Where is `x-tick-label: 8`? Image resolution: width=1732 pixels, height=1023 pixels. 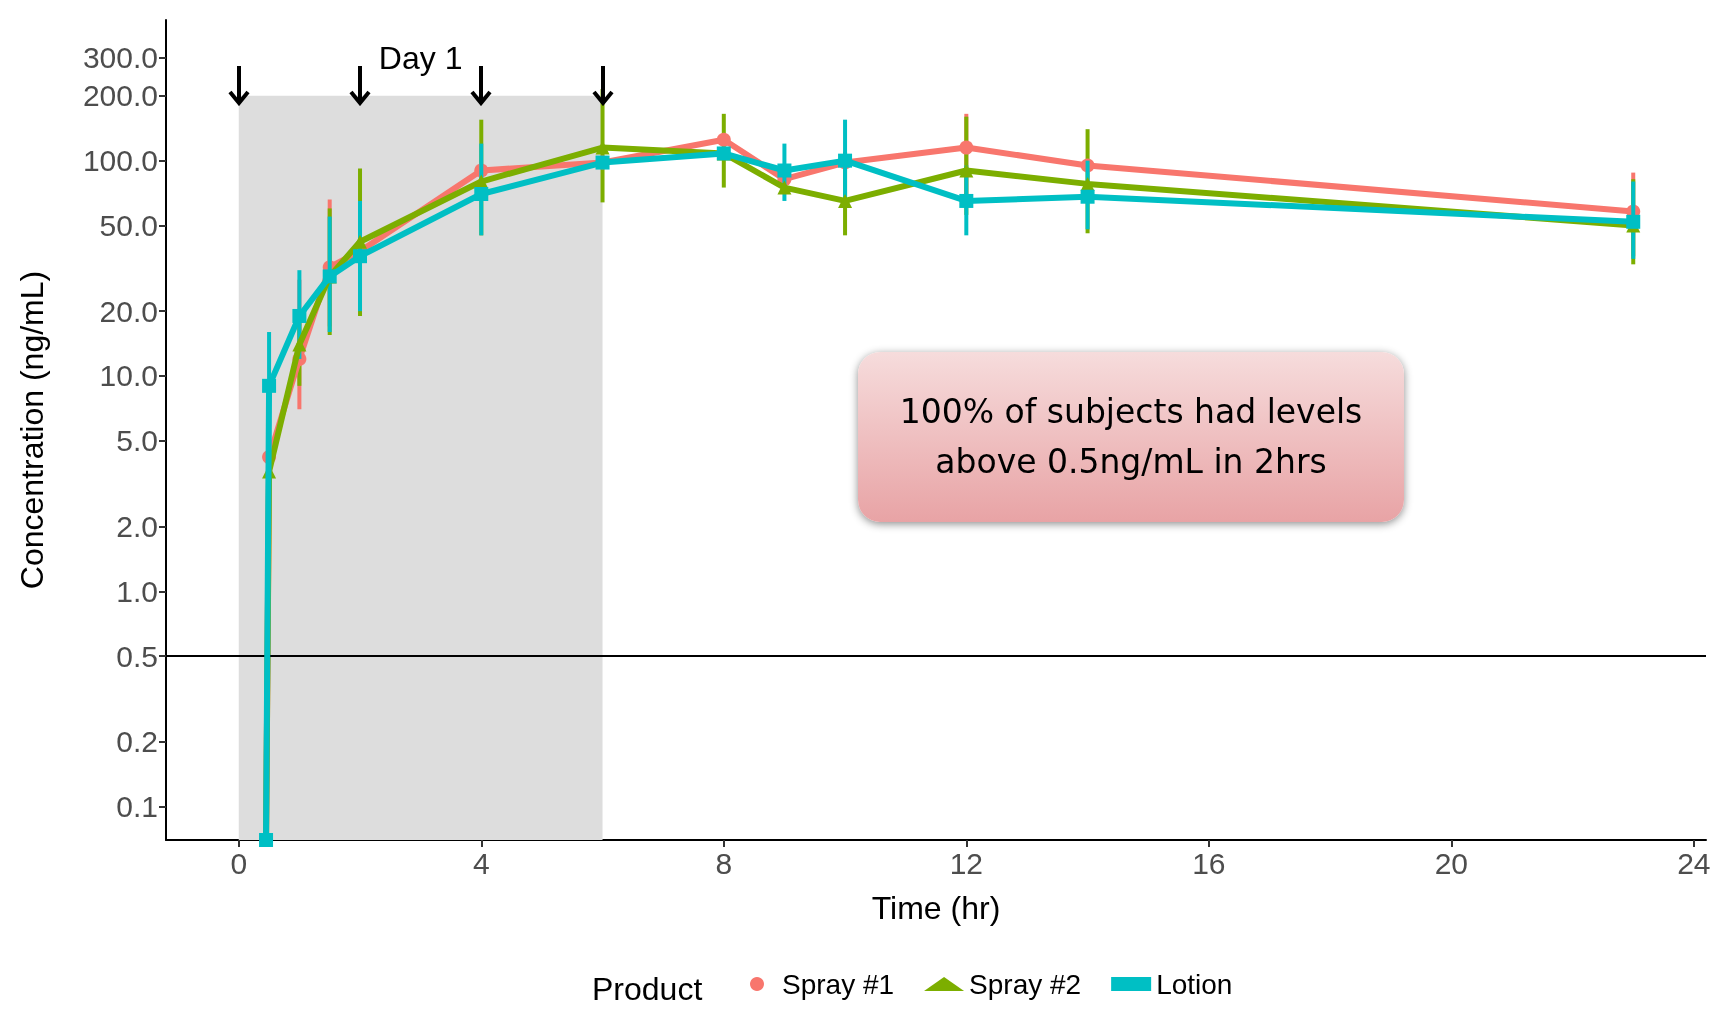 x-tick-label: 8 is located at coordinates (724, 863).